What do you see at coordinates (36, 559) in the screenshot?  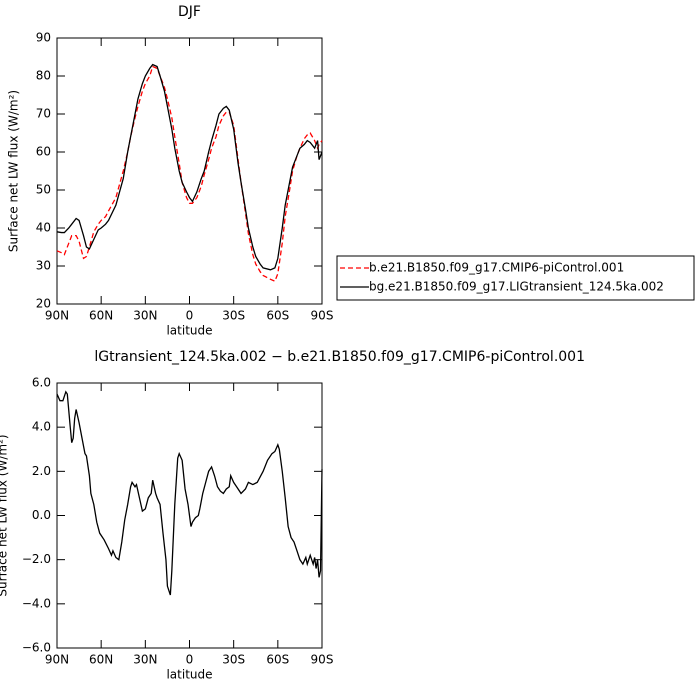 I see `y-tick-label: −2.0` at bounding box center [36, 559].